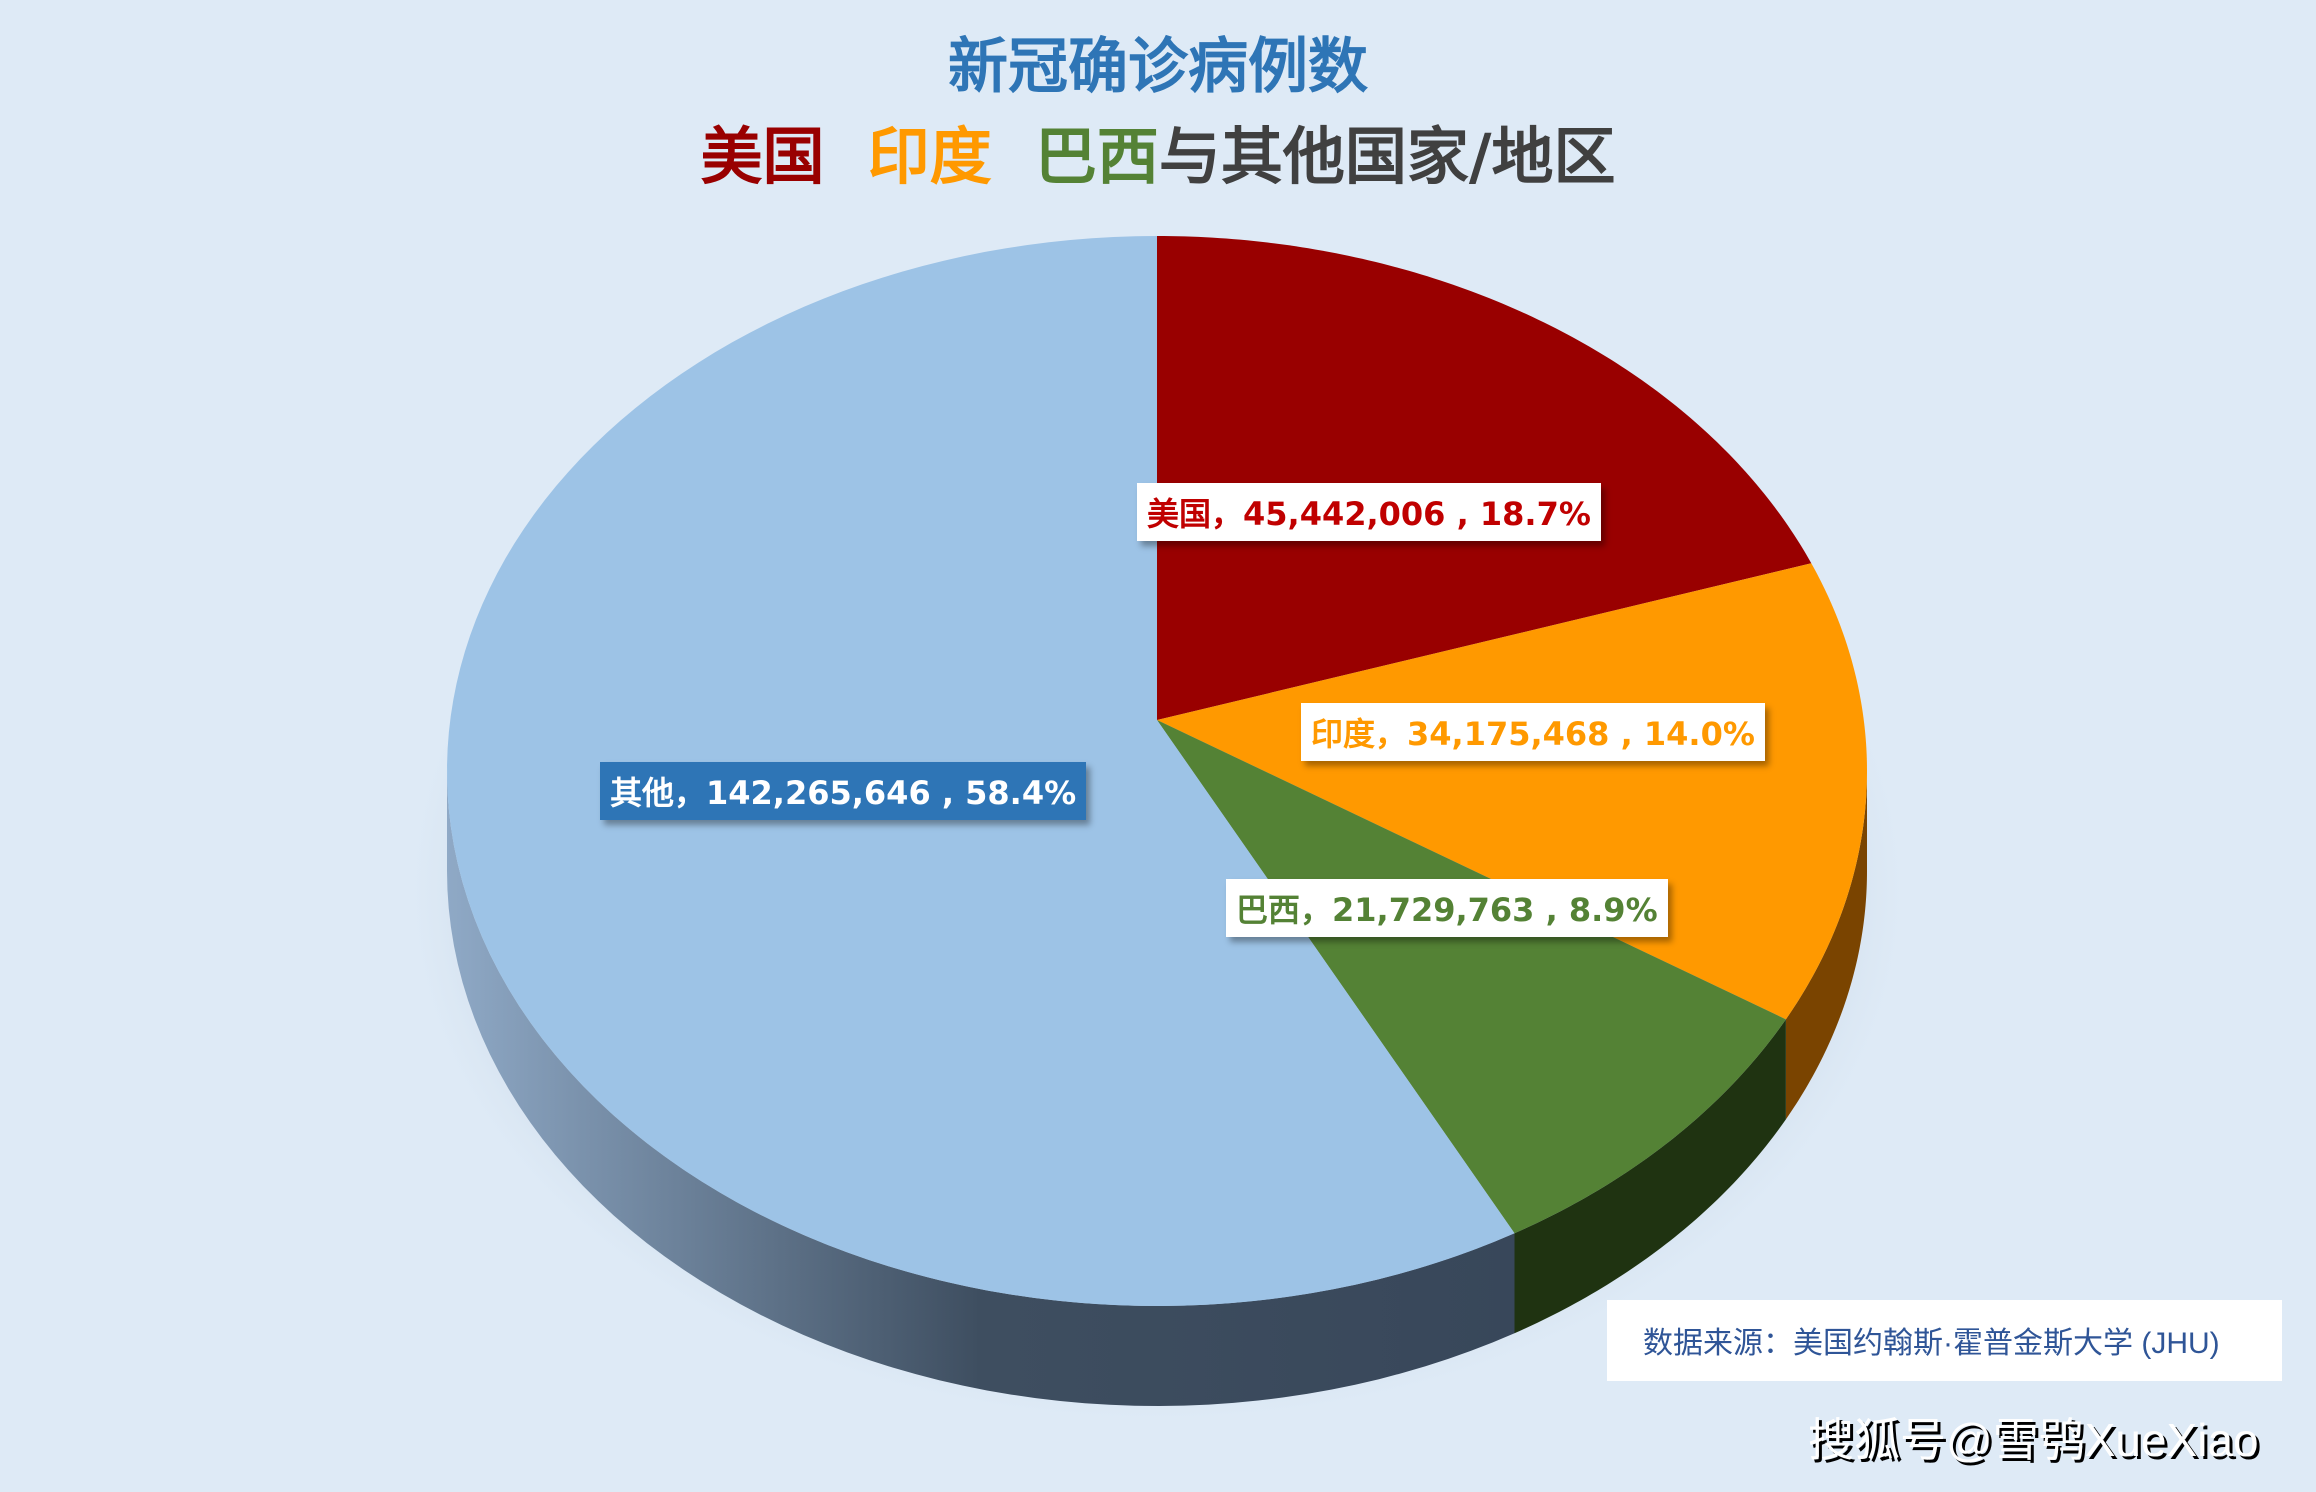 This screenshot has width=2316, height=1492. I want to click on chart-subtitle: 美国 印度 巴西与其他国家/地区, so click(1158, 151).